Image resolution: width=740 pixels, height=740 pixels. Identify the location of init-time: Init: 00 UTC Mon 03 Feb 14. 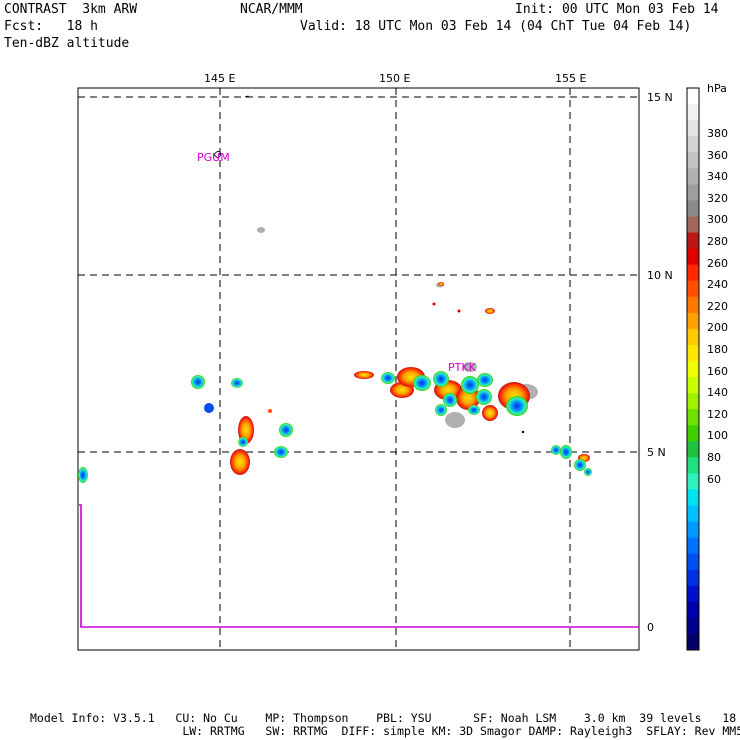
(617, 9).